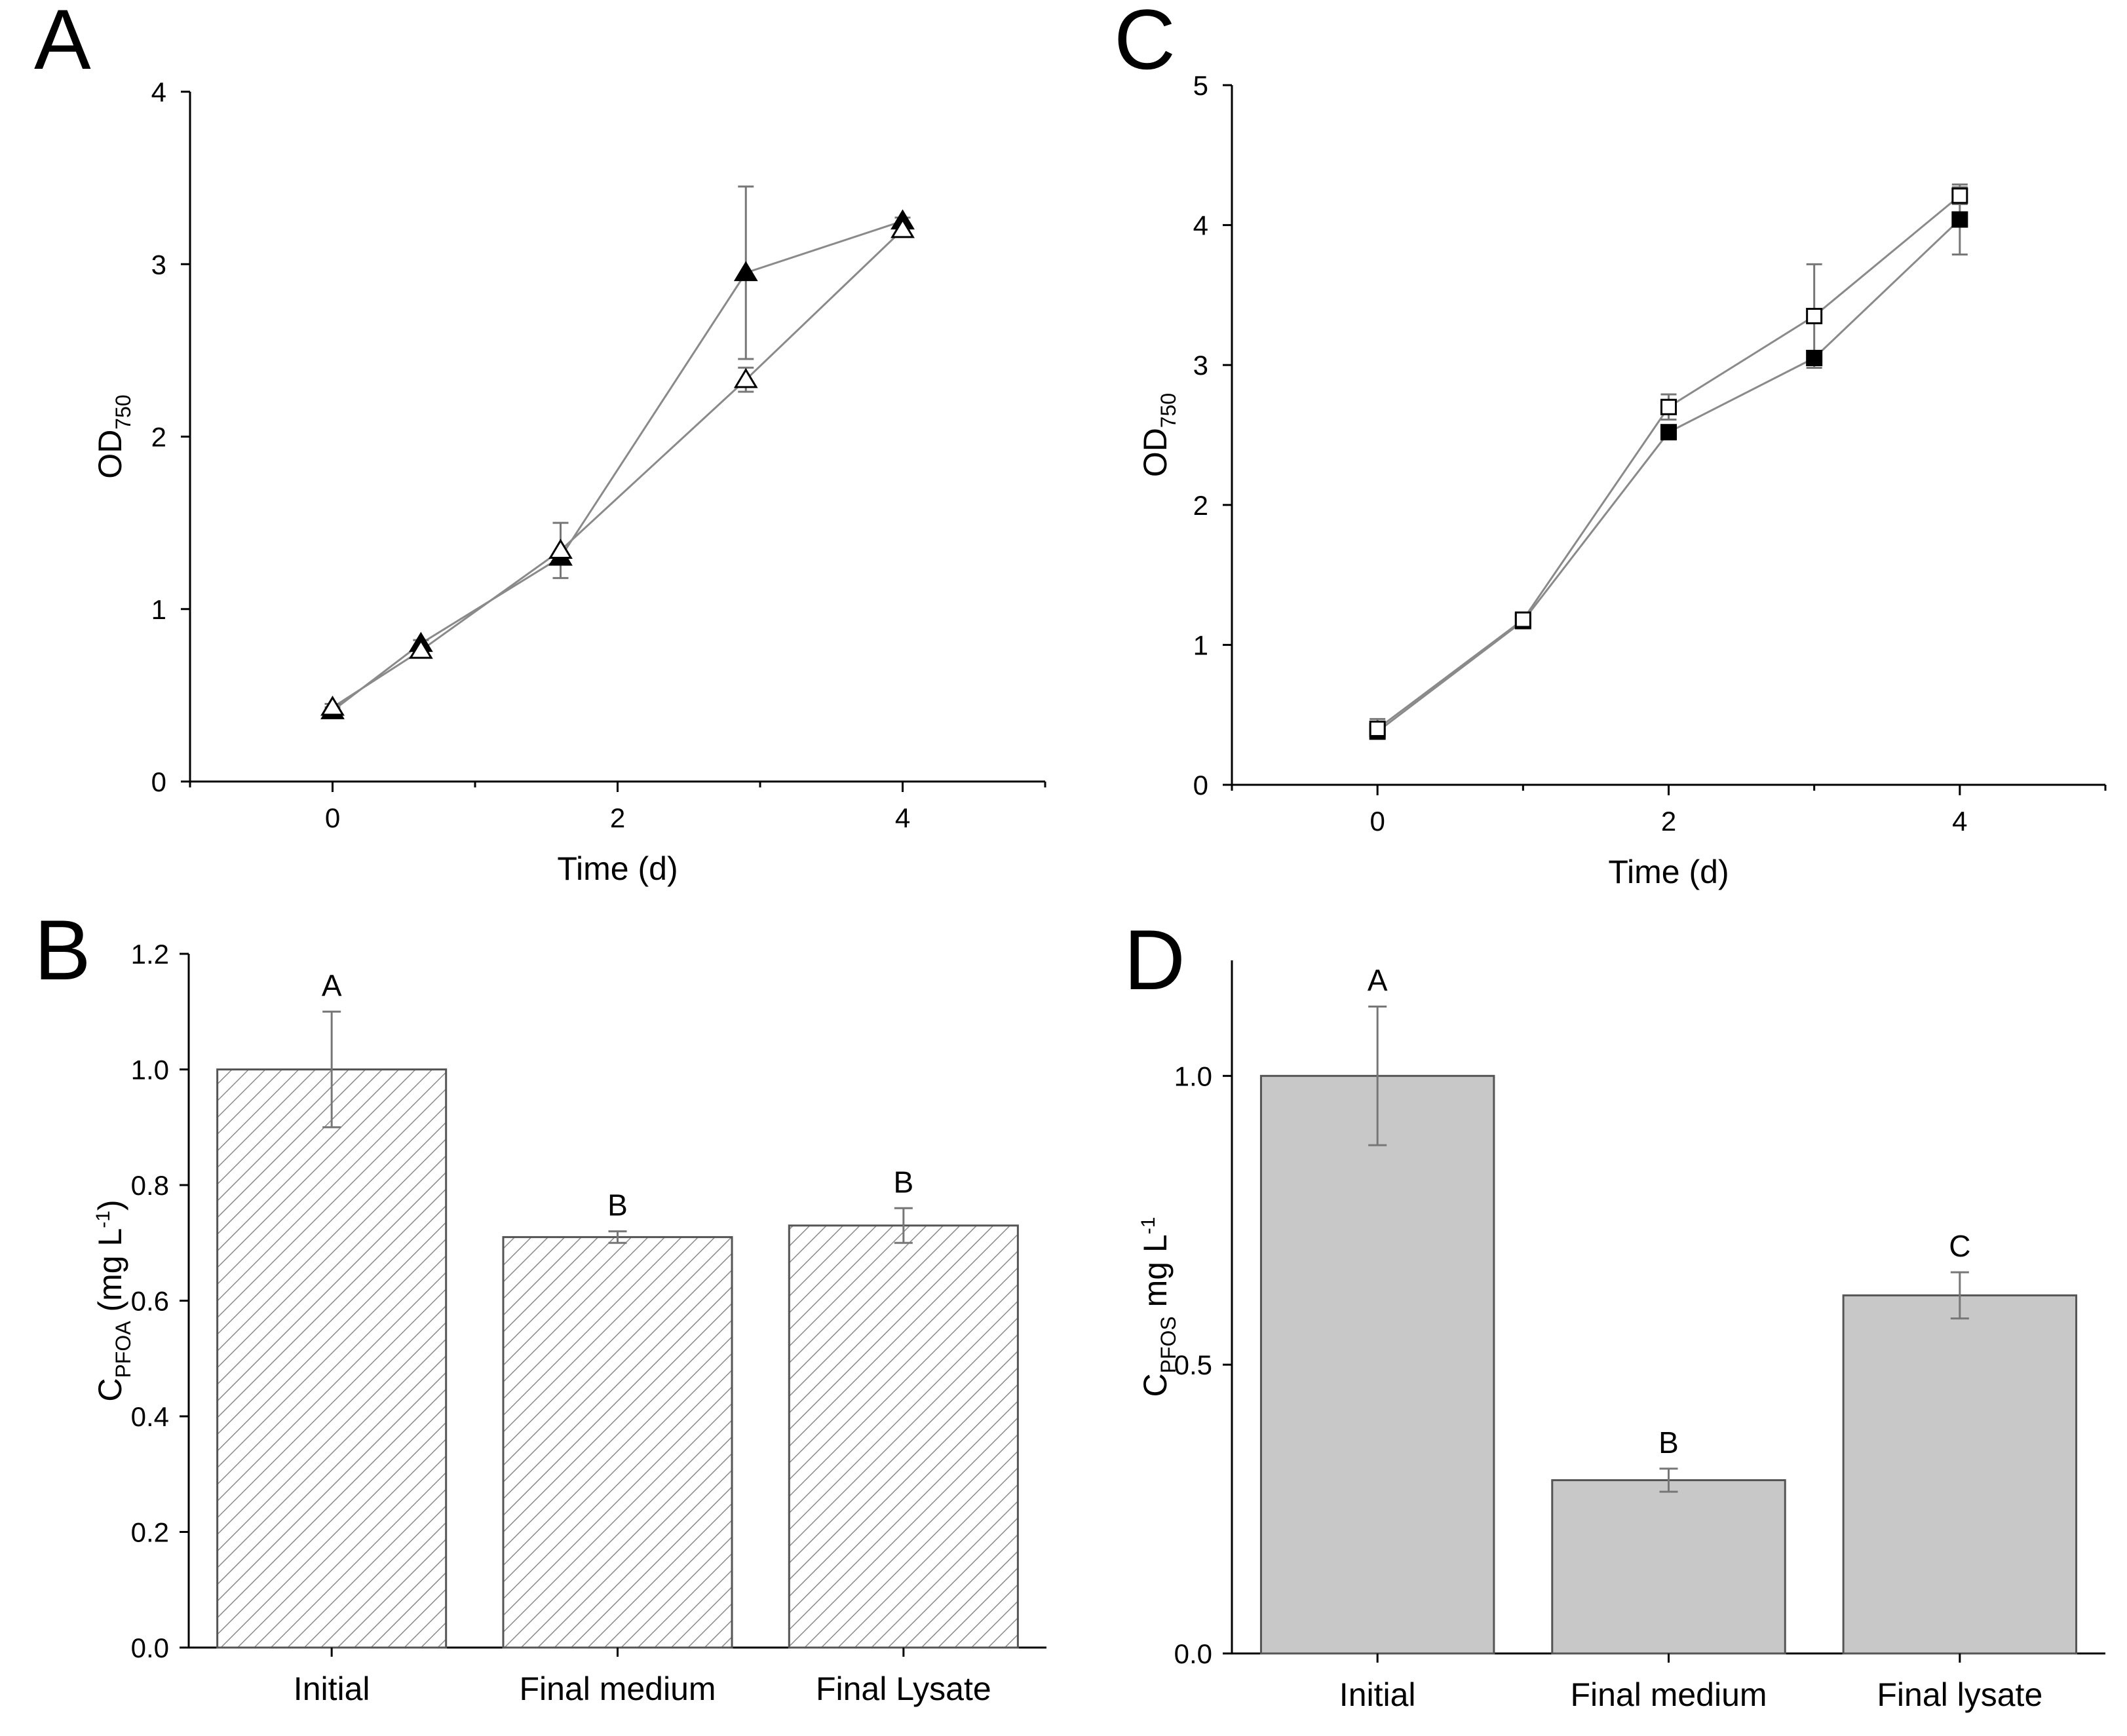 The image size is (2127, 1736). I want to click on panel-d-significance-label: C, so click(1959, 1246).